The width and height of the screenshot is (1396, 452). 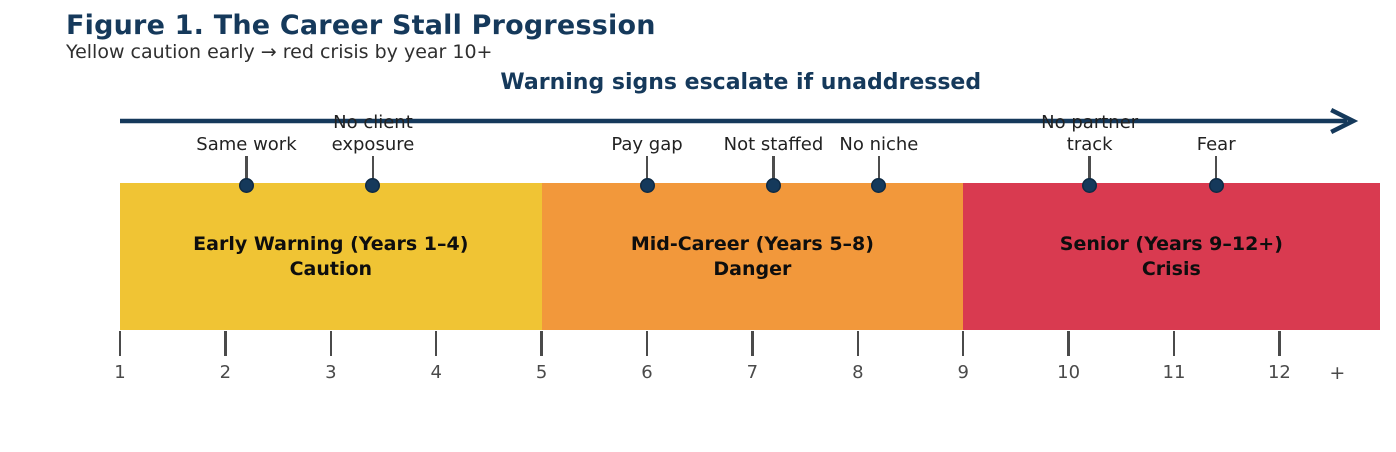 I want to click on event-label: Fear, so click(x=1216, y=145).